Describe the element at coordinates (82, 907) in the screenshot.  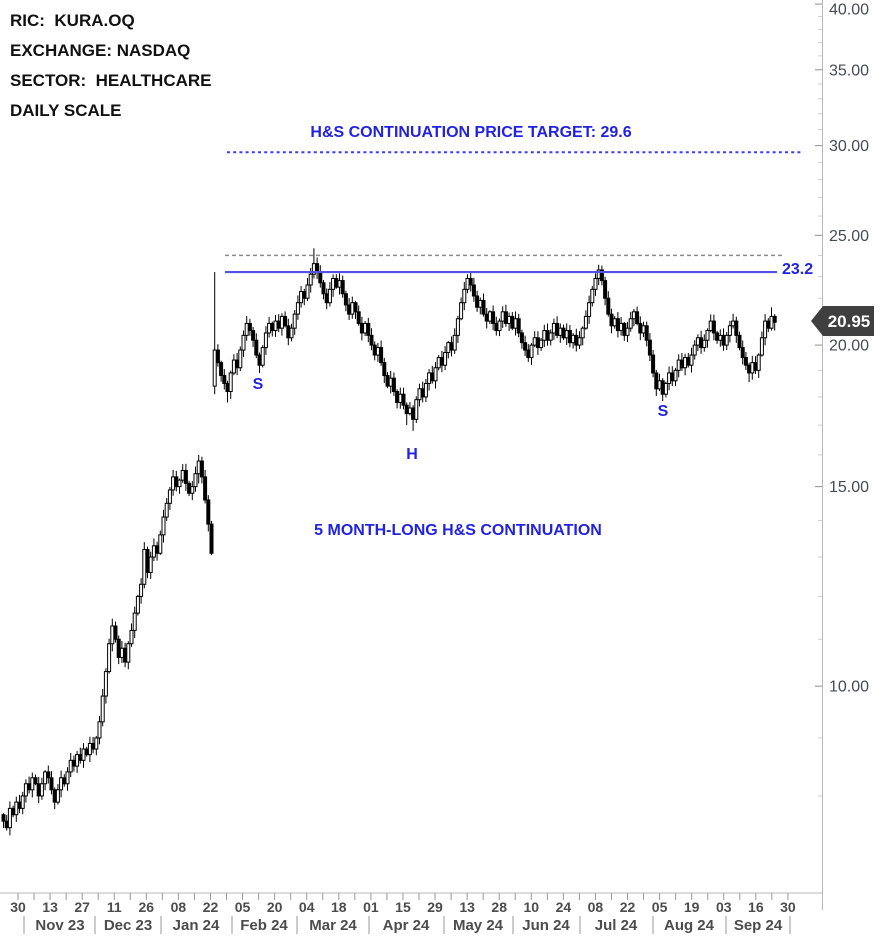
I see `x-axis-day-label: 27` at that location.